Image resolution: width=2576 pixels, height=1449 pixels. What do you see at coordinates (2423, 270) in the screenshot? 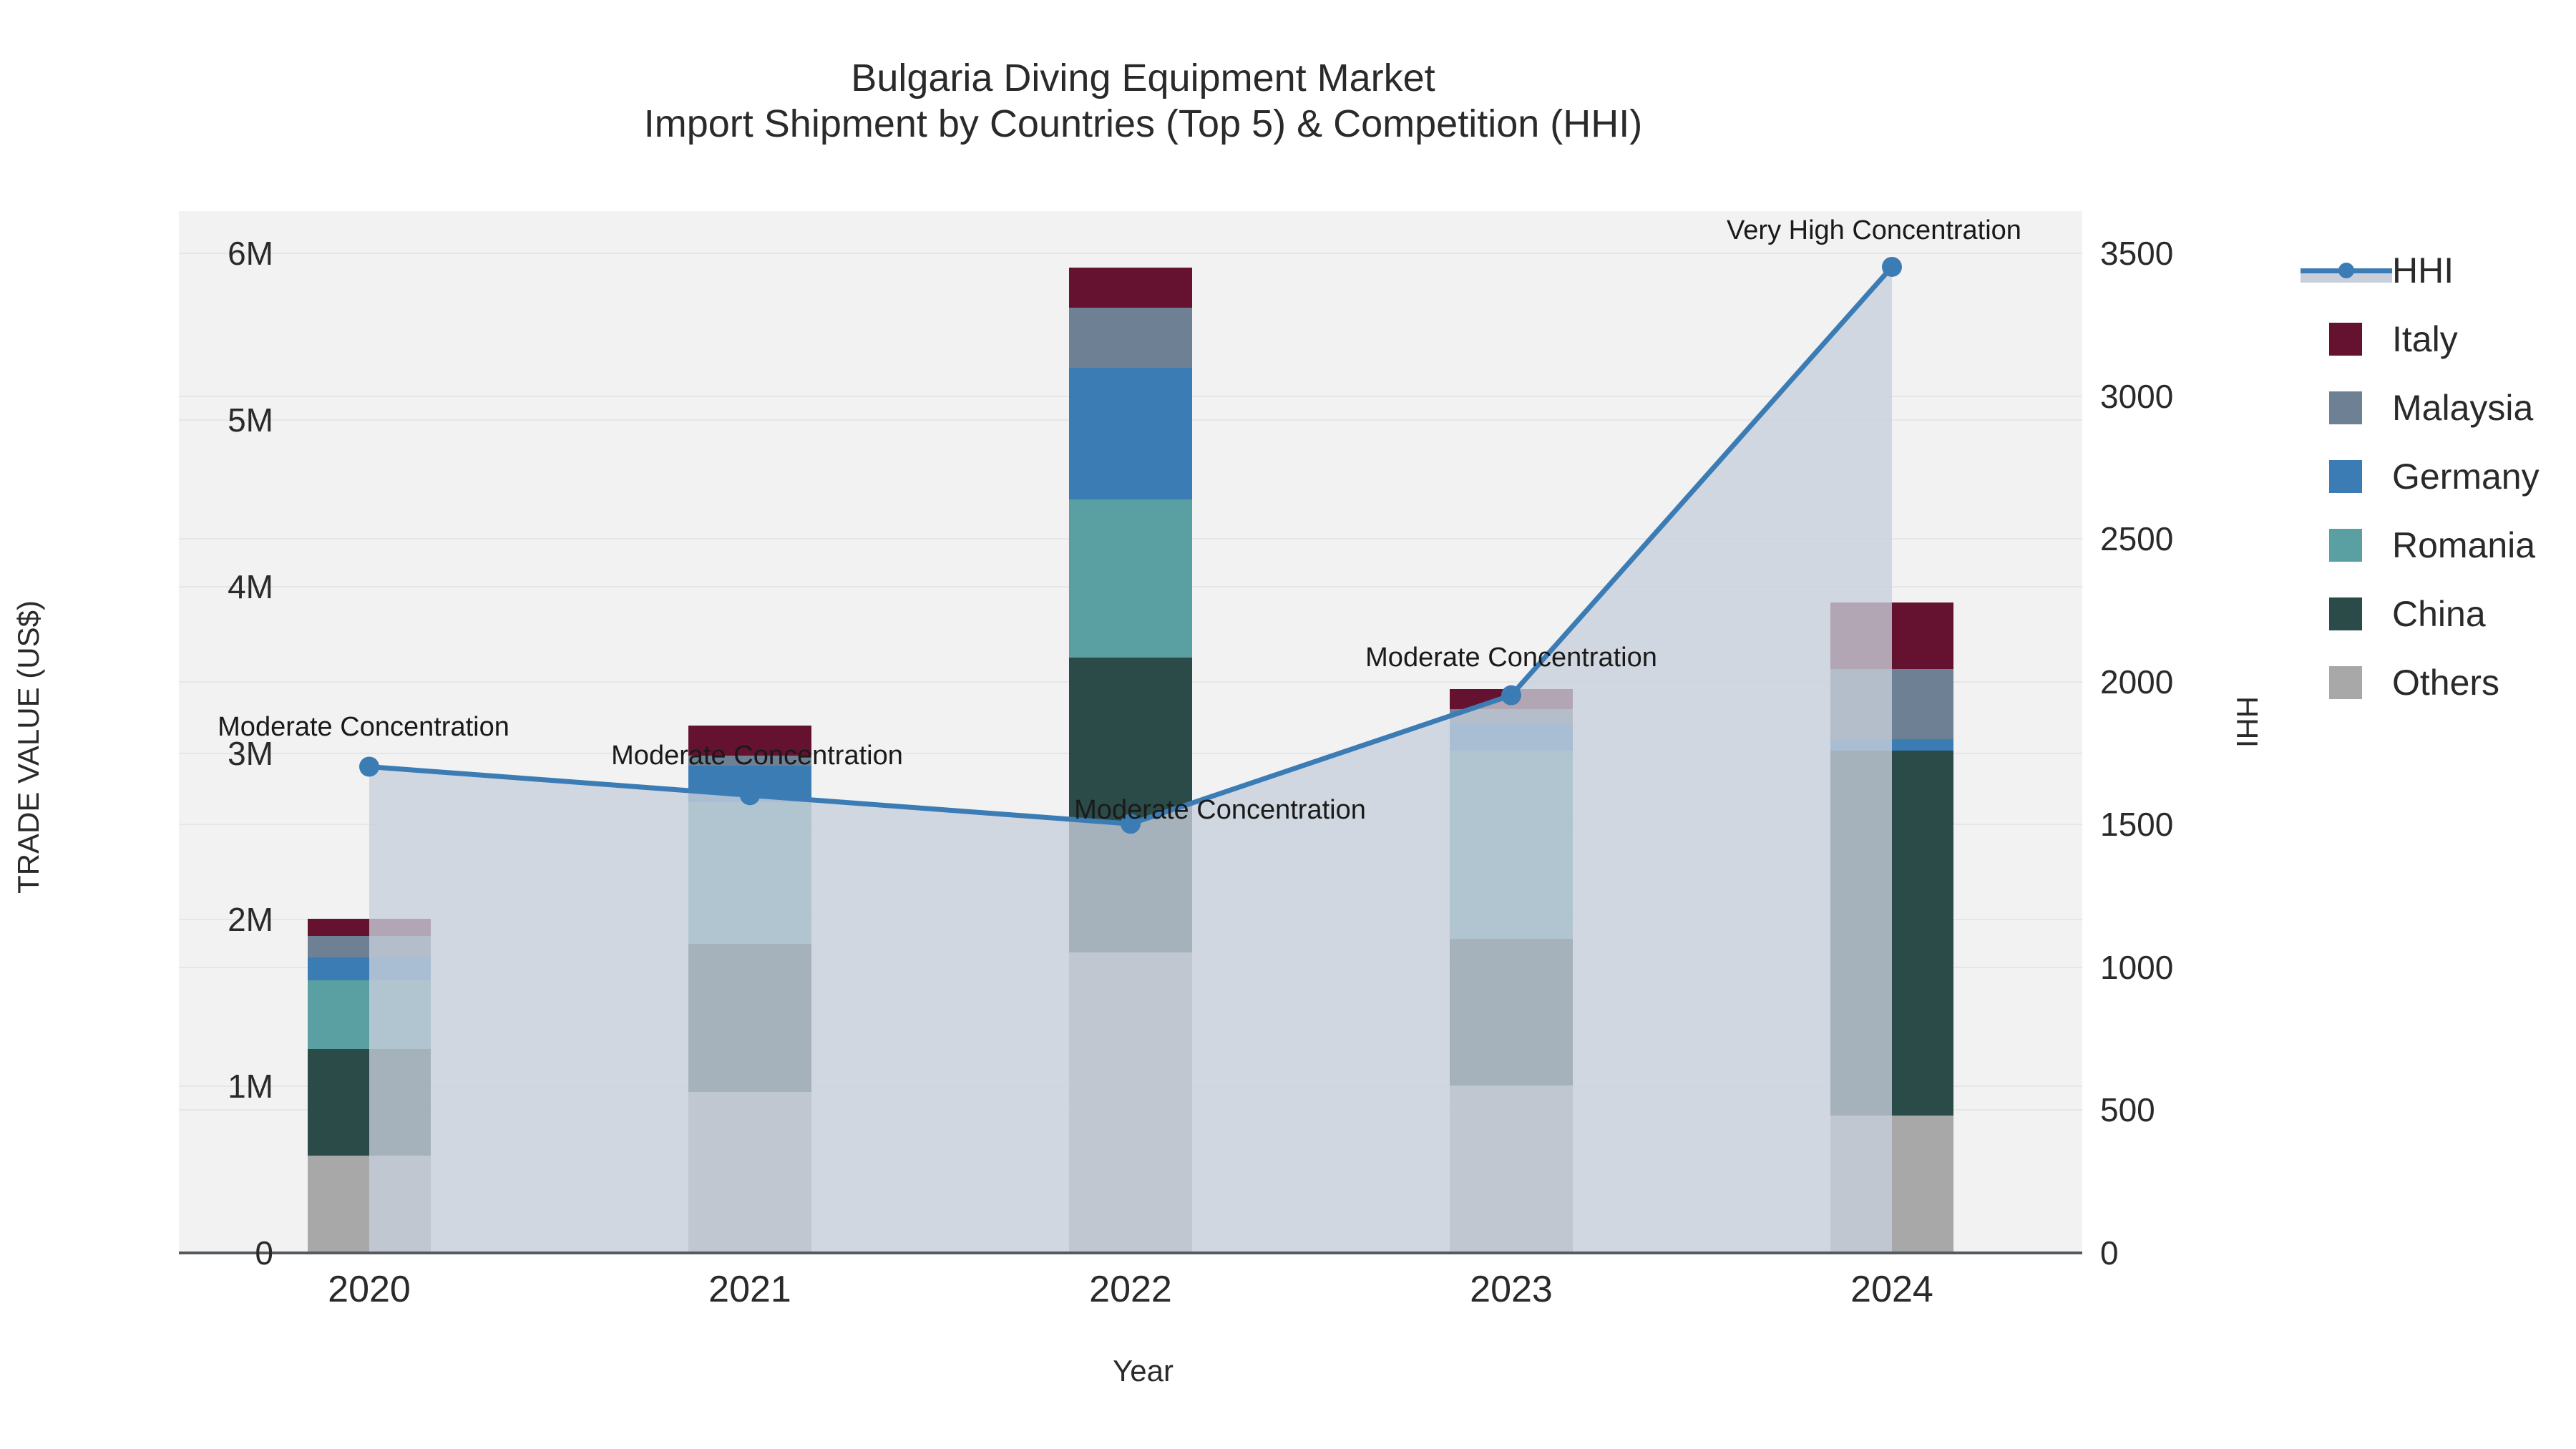
I see `legend-label: HHI` at bounding box center [2423, 270].